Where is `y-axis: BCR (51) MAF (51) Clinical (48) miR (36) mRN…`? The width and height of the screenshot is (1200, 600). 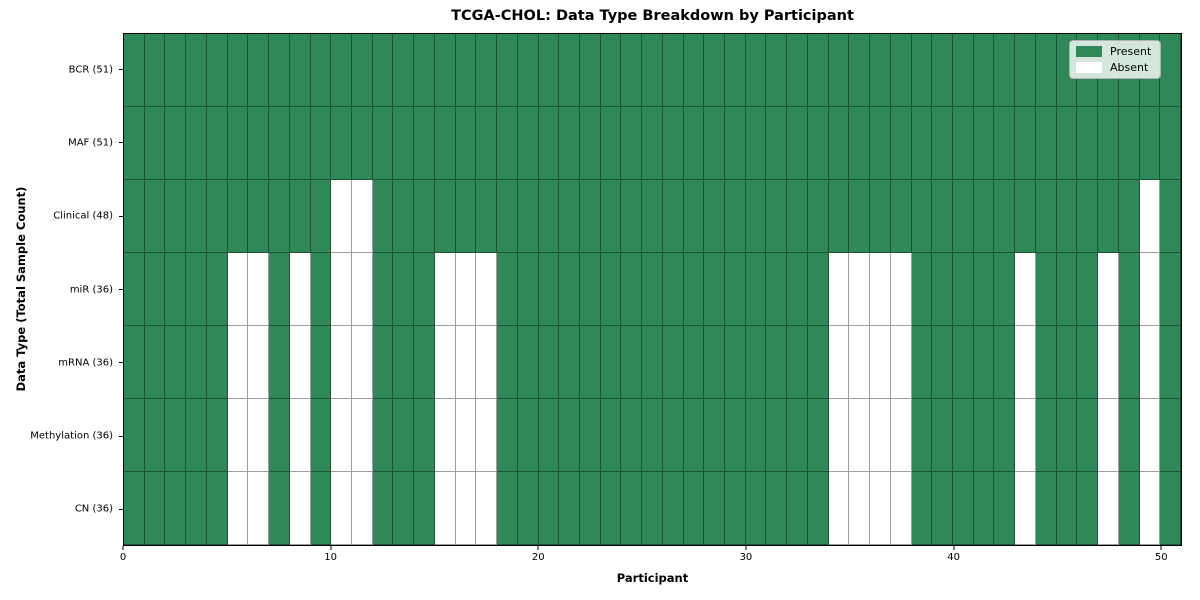 y-axis: BCR (51) MAF (51) Clinical (48) miR (36) mRN… is located at coordinates (61, 289).